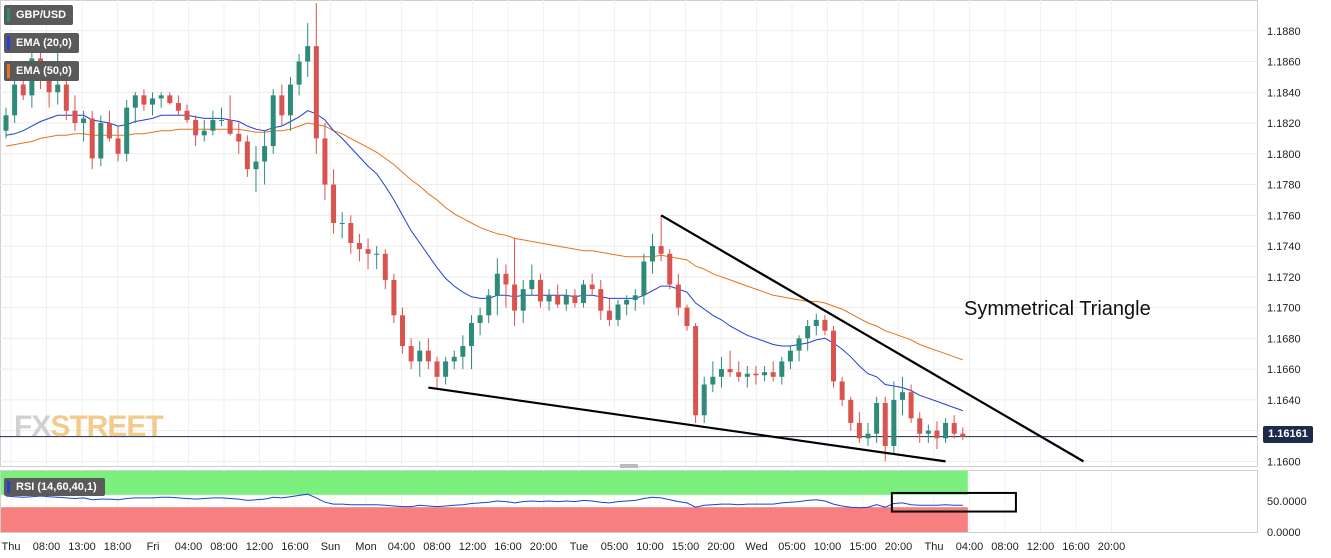  Describe the element at coordinates (82, 547) in the screenshot. I see `x-tick-label: 13:00` at that location.